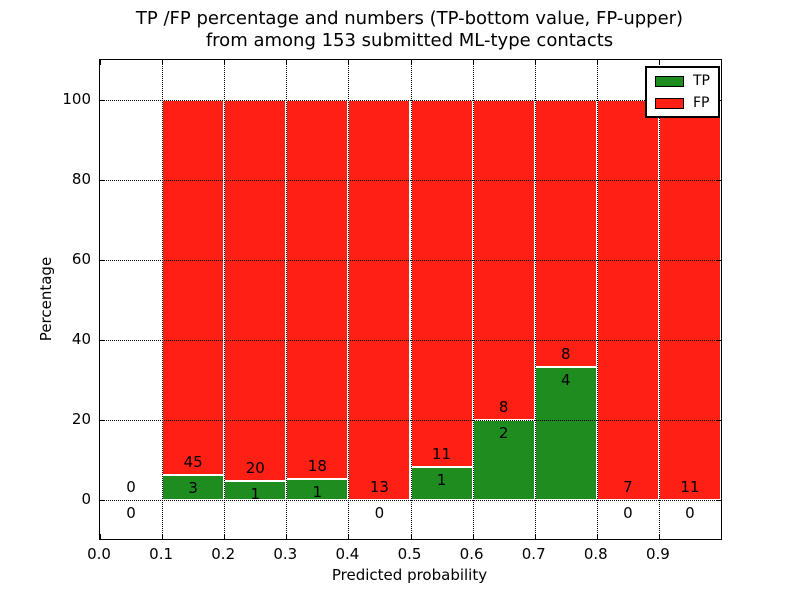 This screenshot has height=600, width=800. I want to click on fp-count-label: 45, so click(193, 462).